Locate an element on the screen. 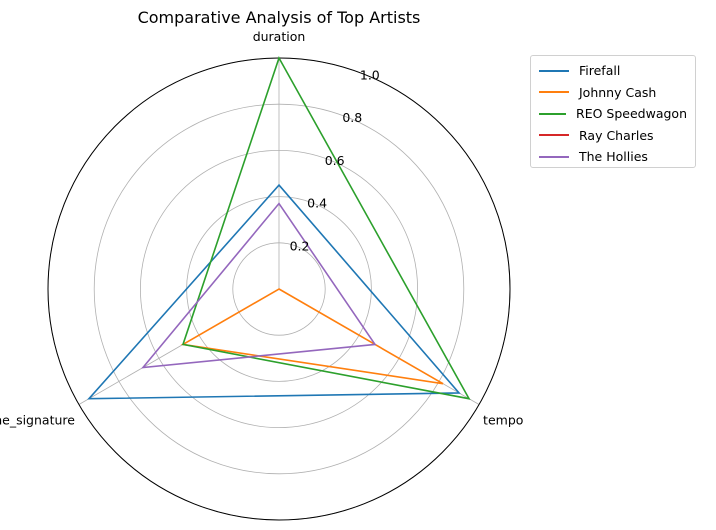  r-tick-label: 0.4 is located at coordinates (317, 203).